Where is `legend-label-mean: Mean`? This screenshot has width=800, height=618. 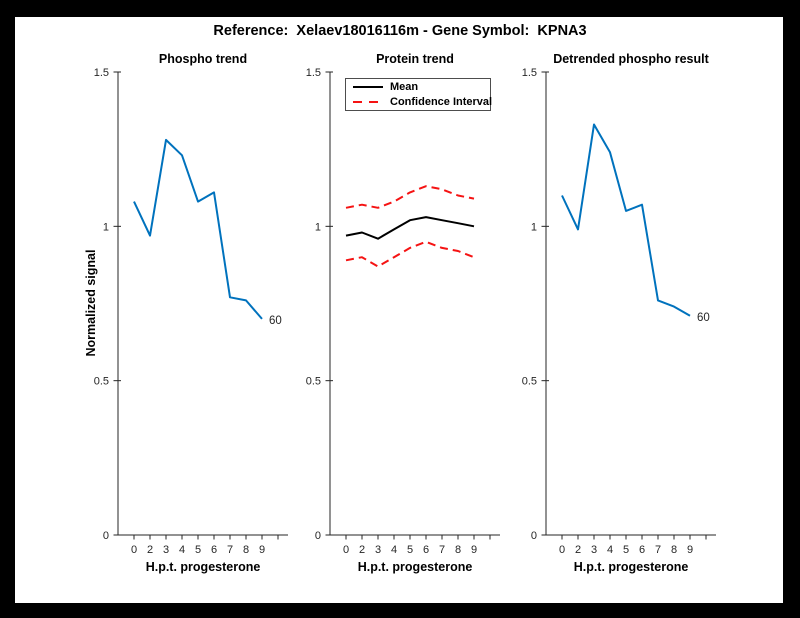
legend-label-mean: Mean is located at coordinates (404, 87).